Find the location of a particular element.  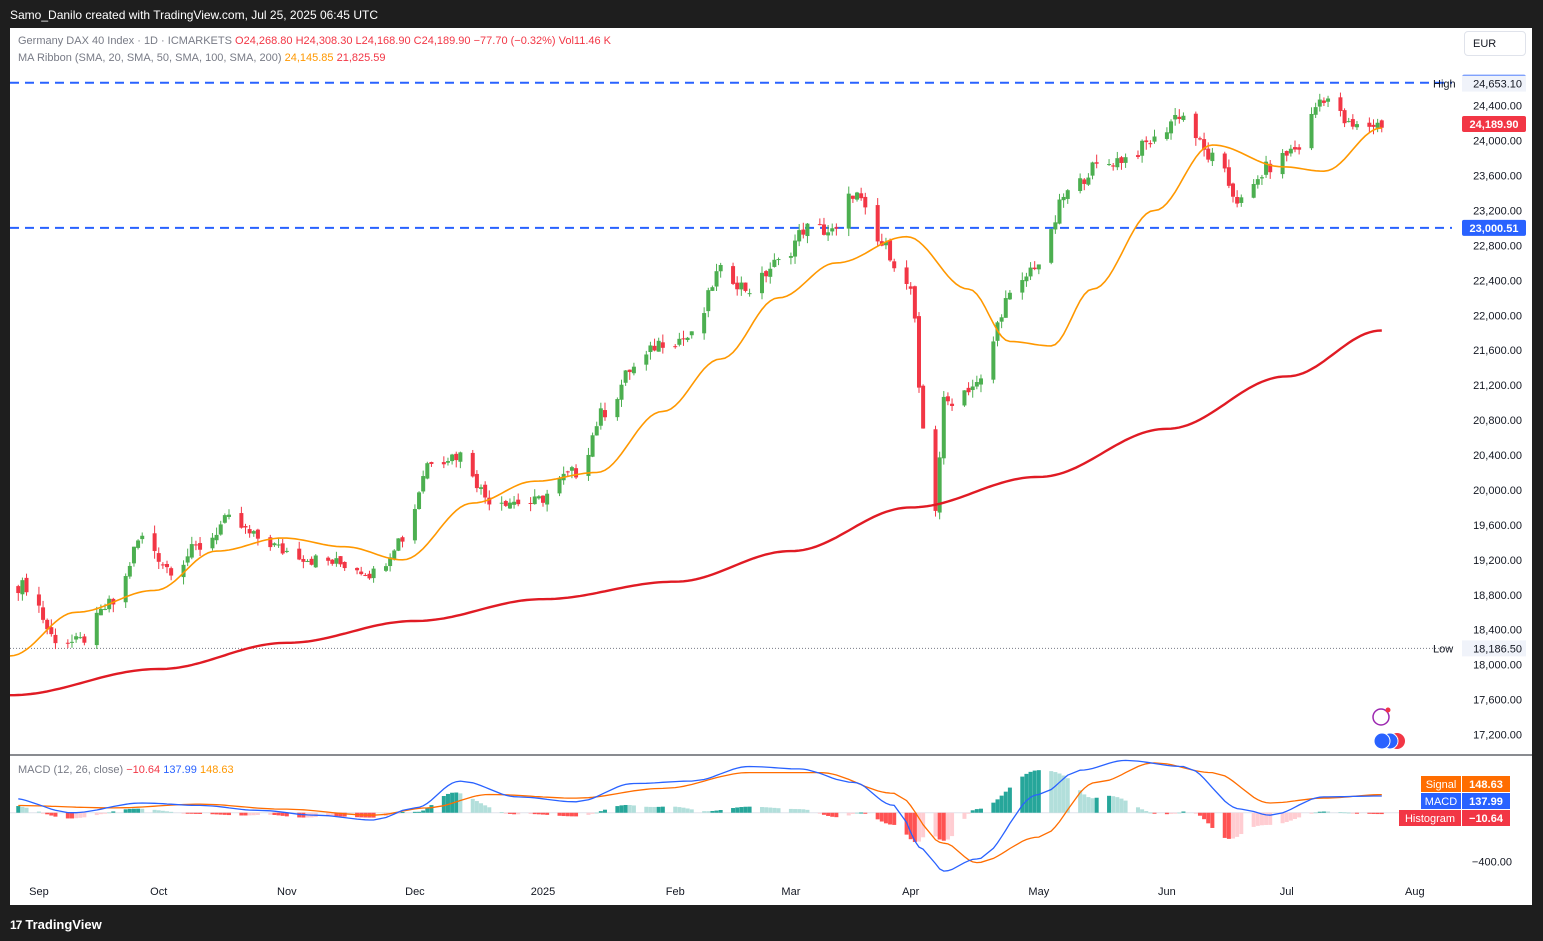

marker-name: High is located at coordinates (1444, 85).